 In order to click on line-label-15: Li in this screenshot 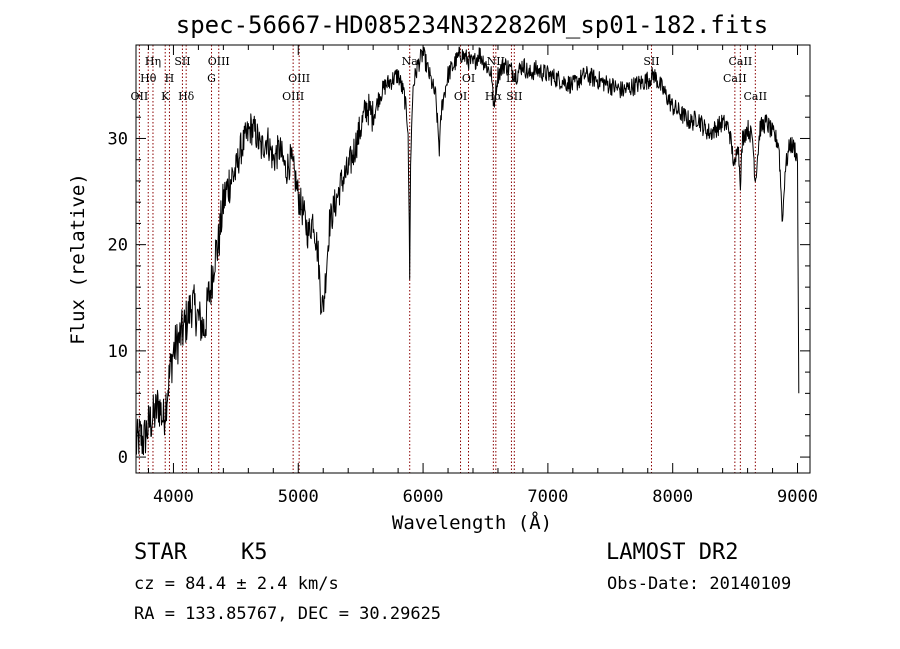, I will do `click(511, 78)`.